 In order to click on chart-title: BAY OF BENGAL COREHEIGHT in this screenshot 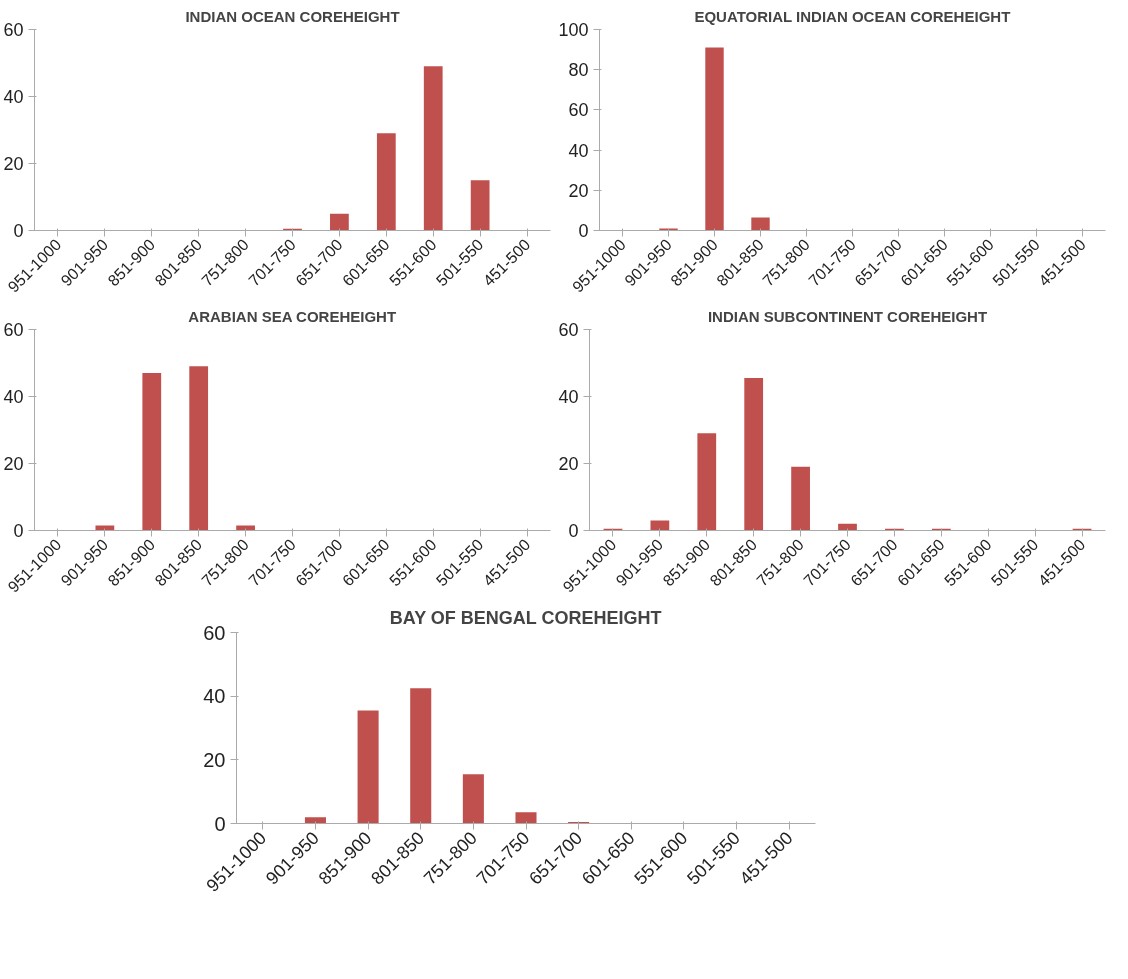, I will do `click(525, 617)`.